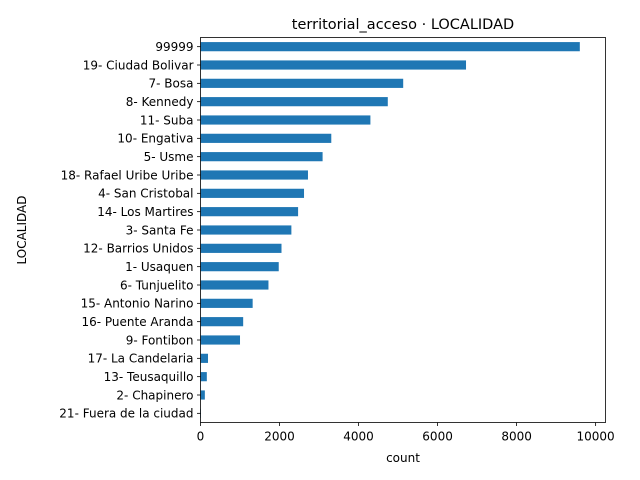 The height and width of the screenshot is (480, 640). Describe the element at coordinates (160, 230) in the screenshot. I see `y-tick-label: 3- Santa Fe` at that location.